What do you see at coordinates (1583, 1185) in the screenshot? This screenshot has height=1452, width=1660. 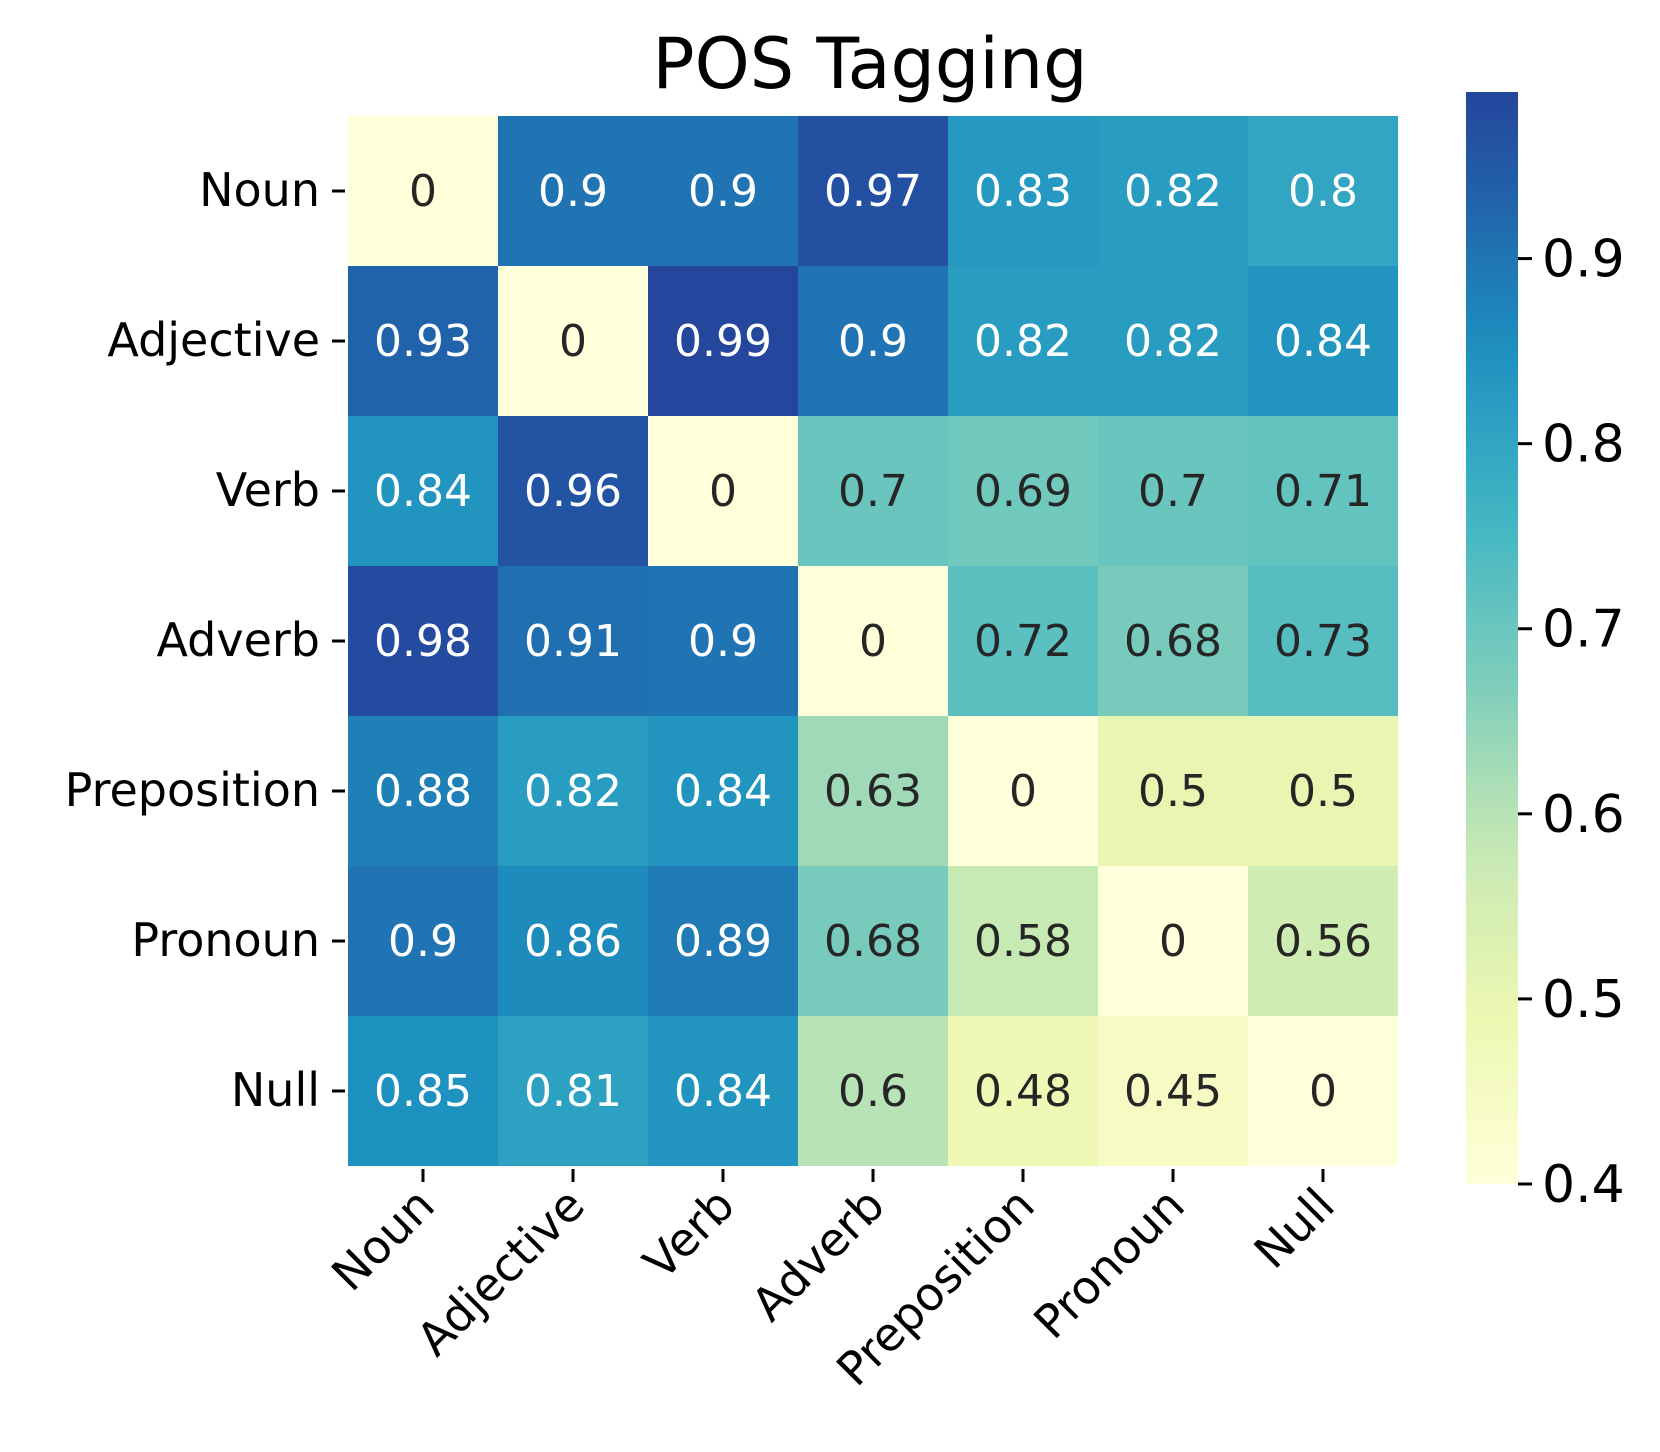 I see `colorbar-tick-label: 0.4` at bounding box center [1583, 1185].